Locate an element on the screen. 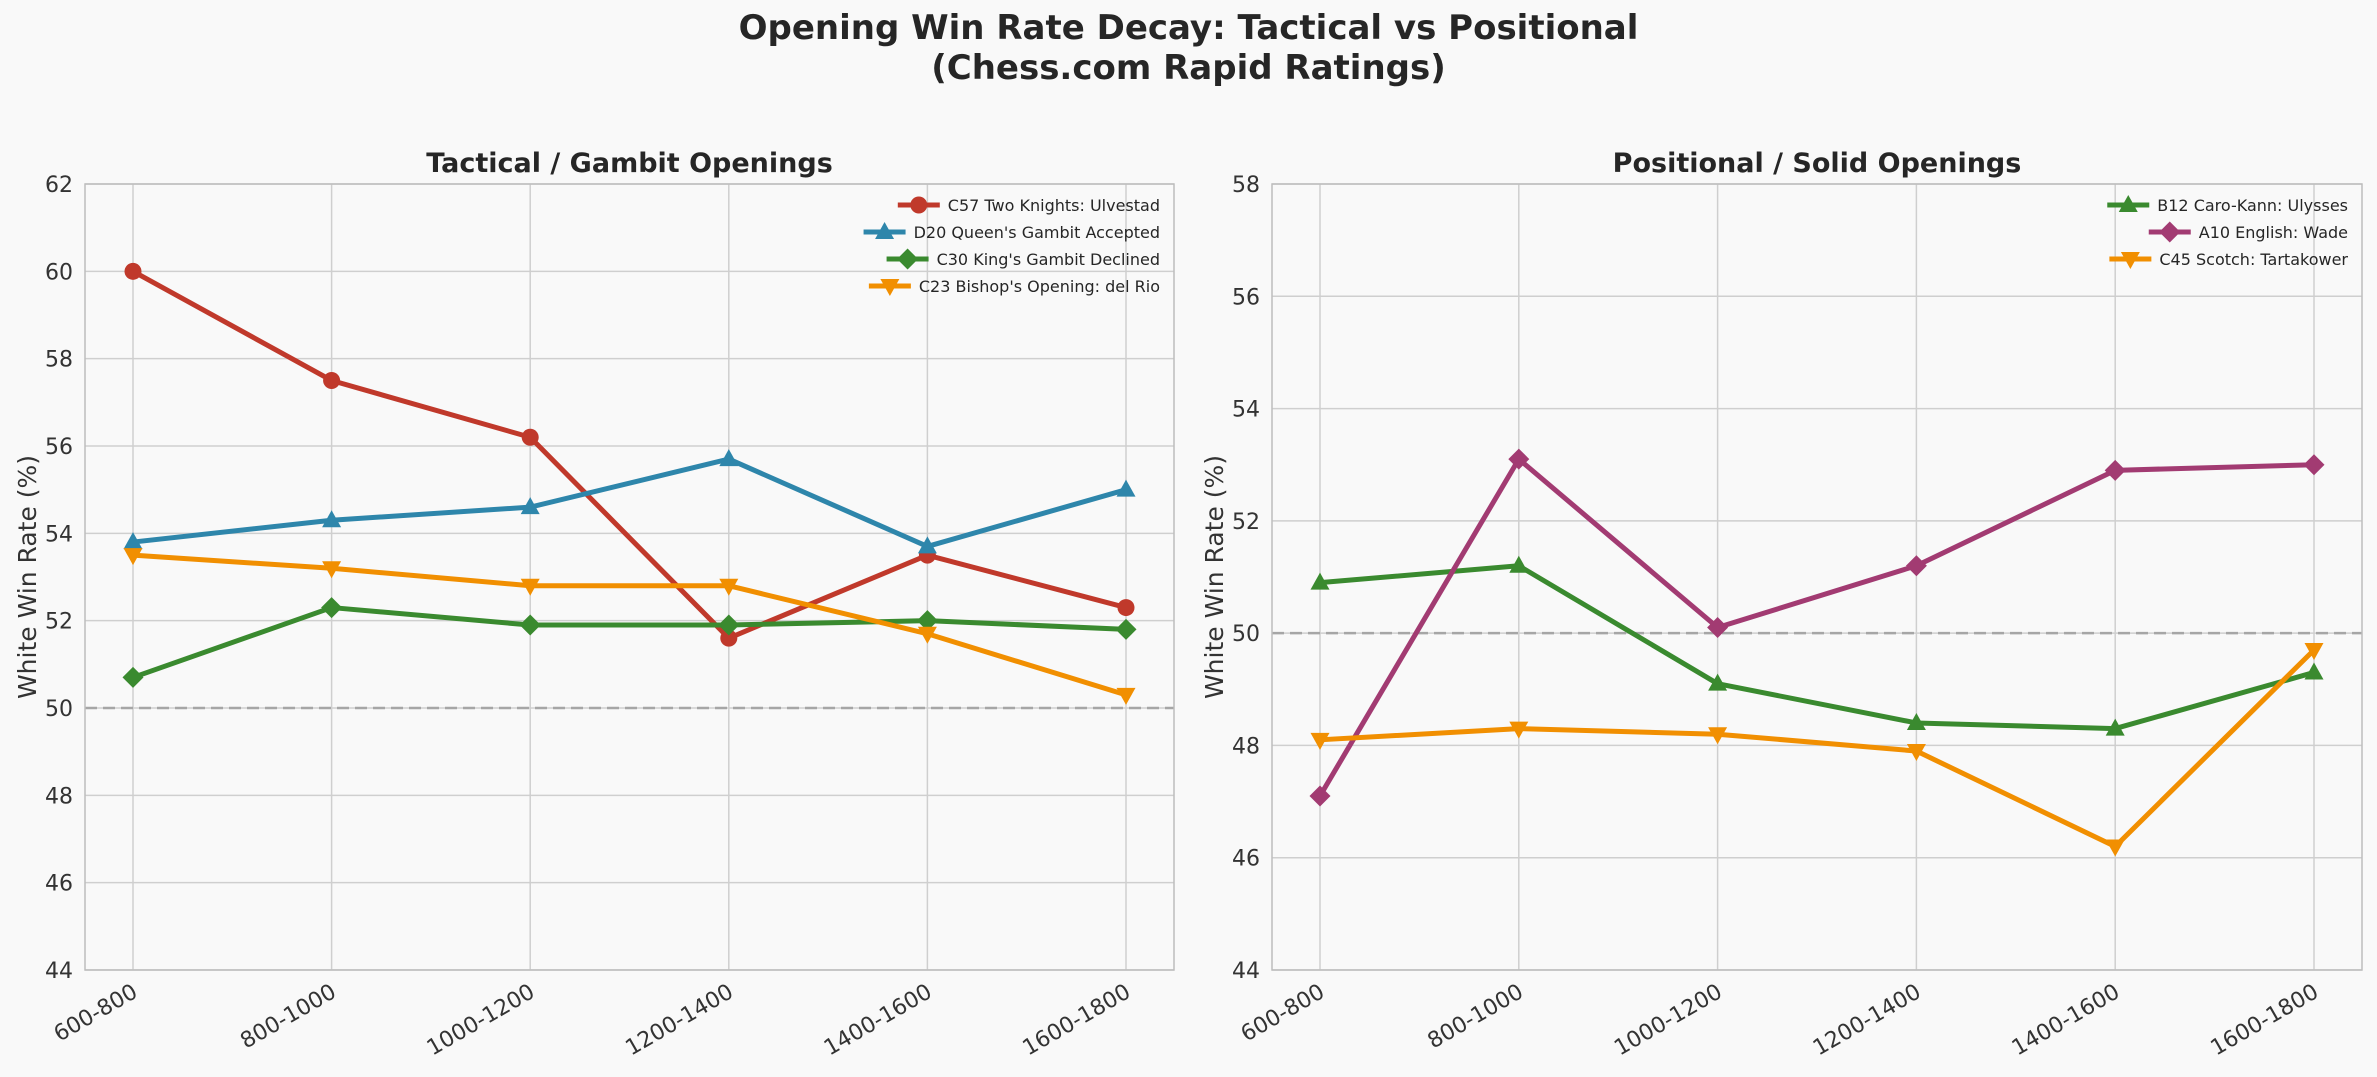 This screenshot has width=2377, height=1077. chart-title: Tactical / Gambit Openings is located at coordinates (629, 163).